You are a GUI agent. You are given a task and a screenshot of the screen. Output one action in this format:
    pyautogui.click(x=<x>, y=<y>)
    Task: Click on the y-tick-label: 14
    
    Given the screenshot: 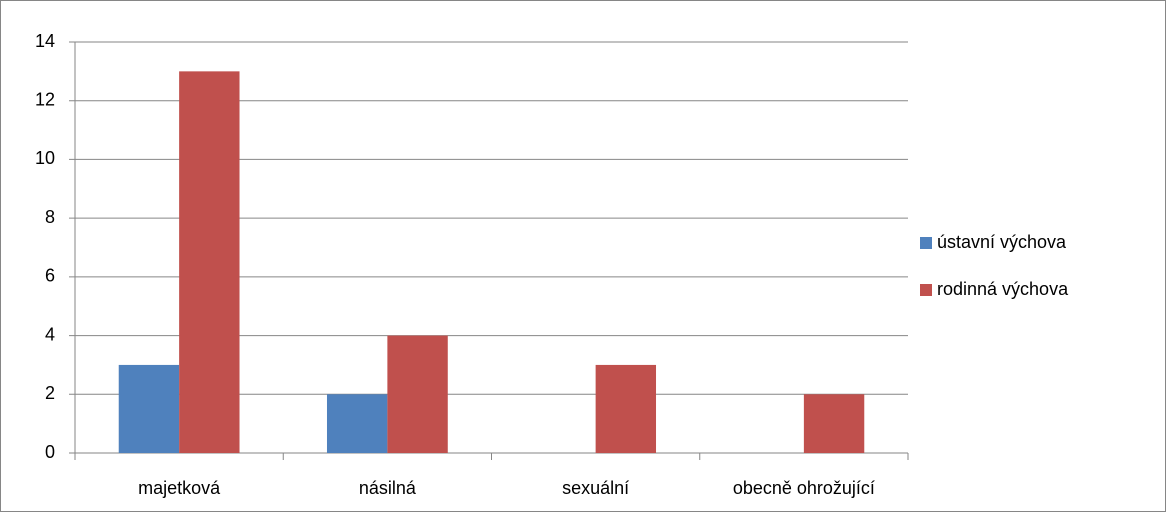 What is the action you would take?
    pyautogui.click(x=45, y=41)
    